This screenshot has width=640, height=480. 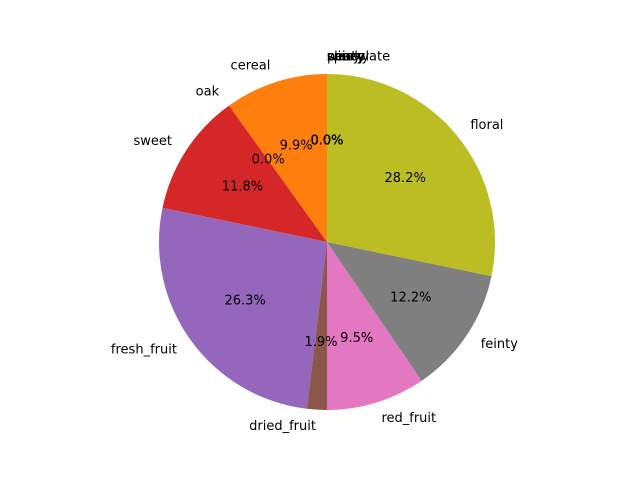 What do you see at coordinates (242, 187) in the screenshot?
I see `pct-label-sweet: 11.8%` at bounding box center [242, 187].